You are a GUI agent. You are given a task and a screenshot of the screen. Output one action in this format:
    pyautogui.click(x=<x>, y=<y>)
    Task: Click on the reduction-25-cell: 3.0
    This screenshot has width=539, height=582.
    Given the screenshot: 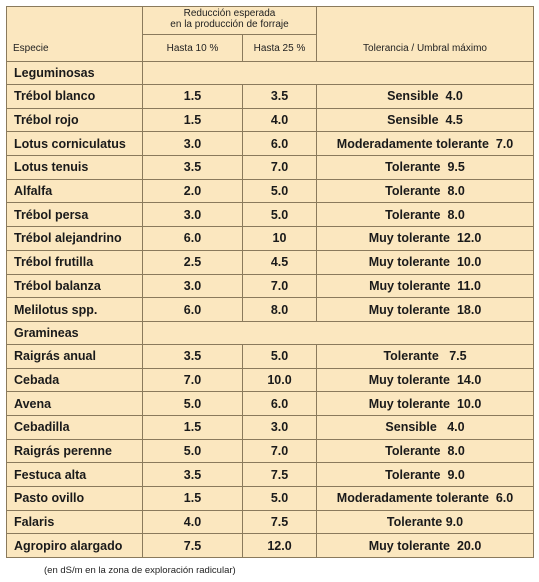 What is the action you would take?
    pyautogui.click(x=279, y=427)
    